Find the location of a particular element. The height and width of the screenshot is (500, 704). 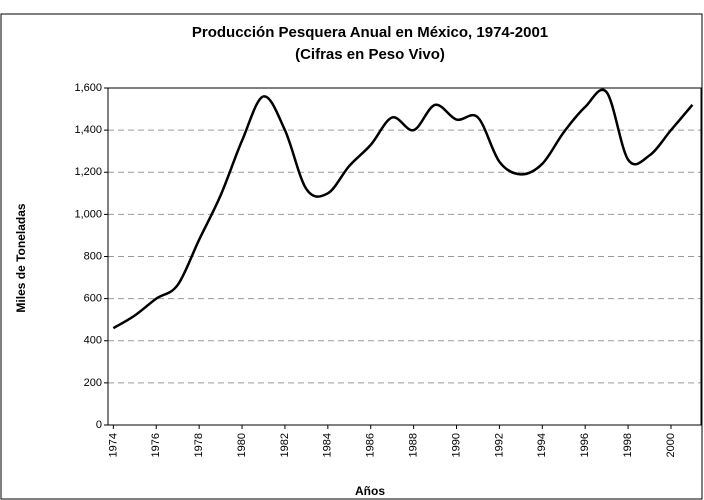

y-tick-label: 1,000 is located at coordinates (88, 214).